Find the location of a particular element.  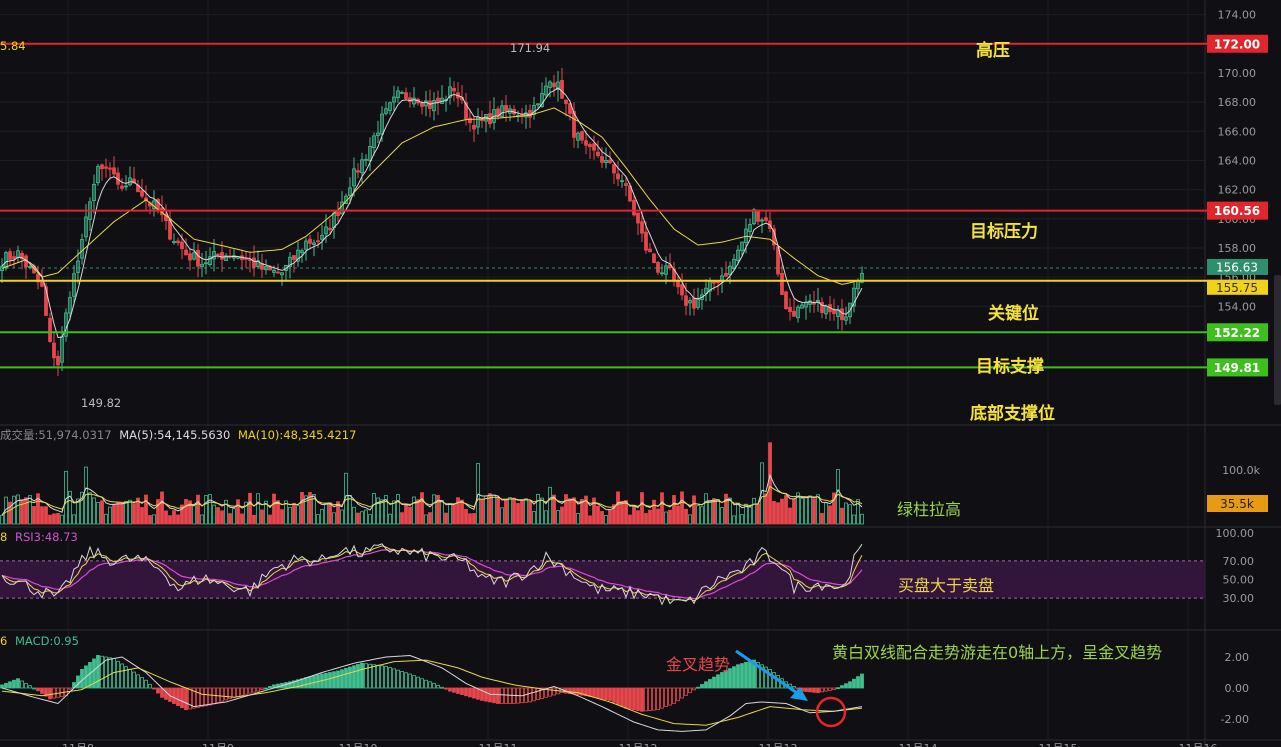

price-tick-label: 168.00 is located at coordinates (1237, 102).